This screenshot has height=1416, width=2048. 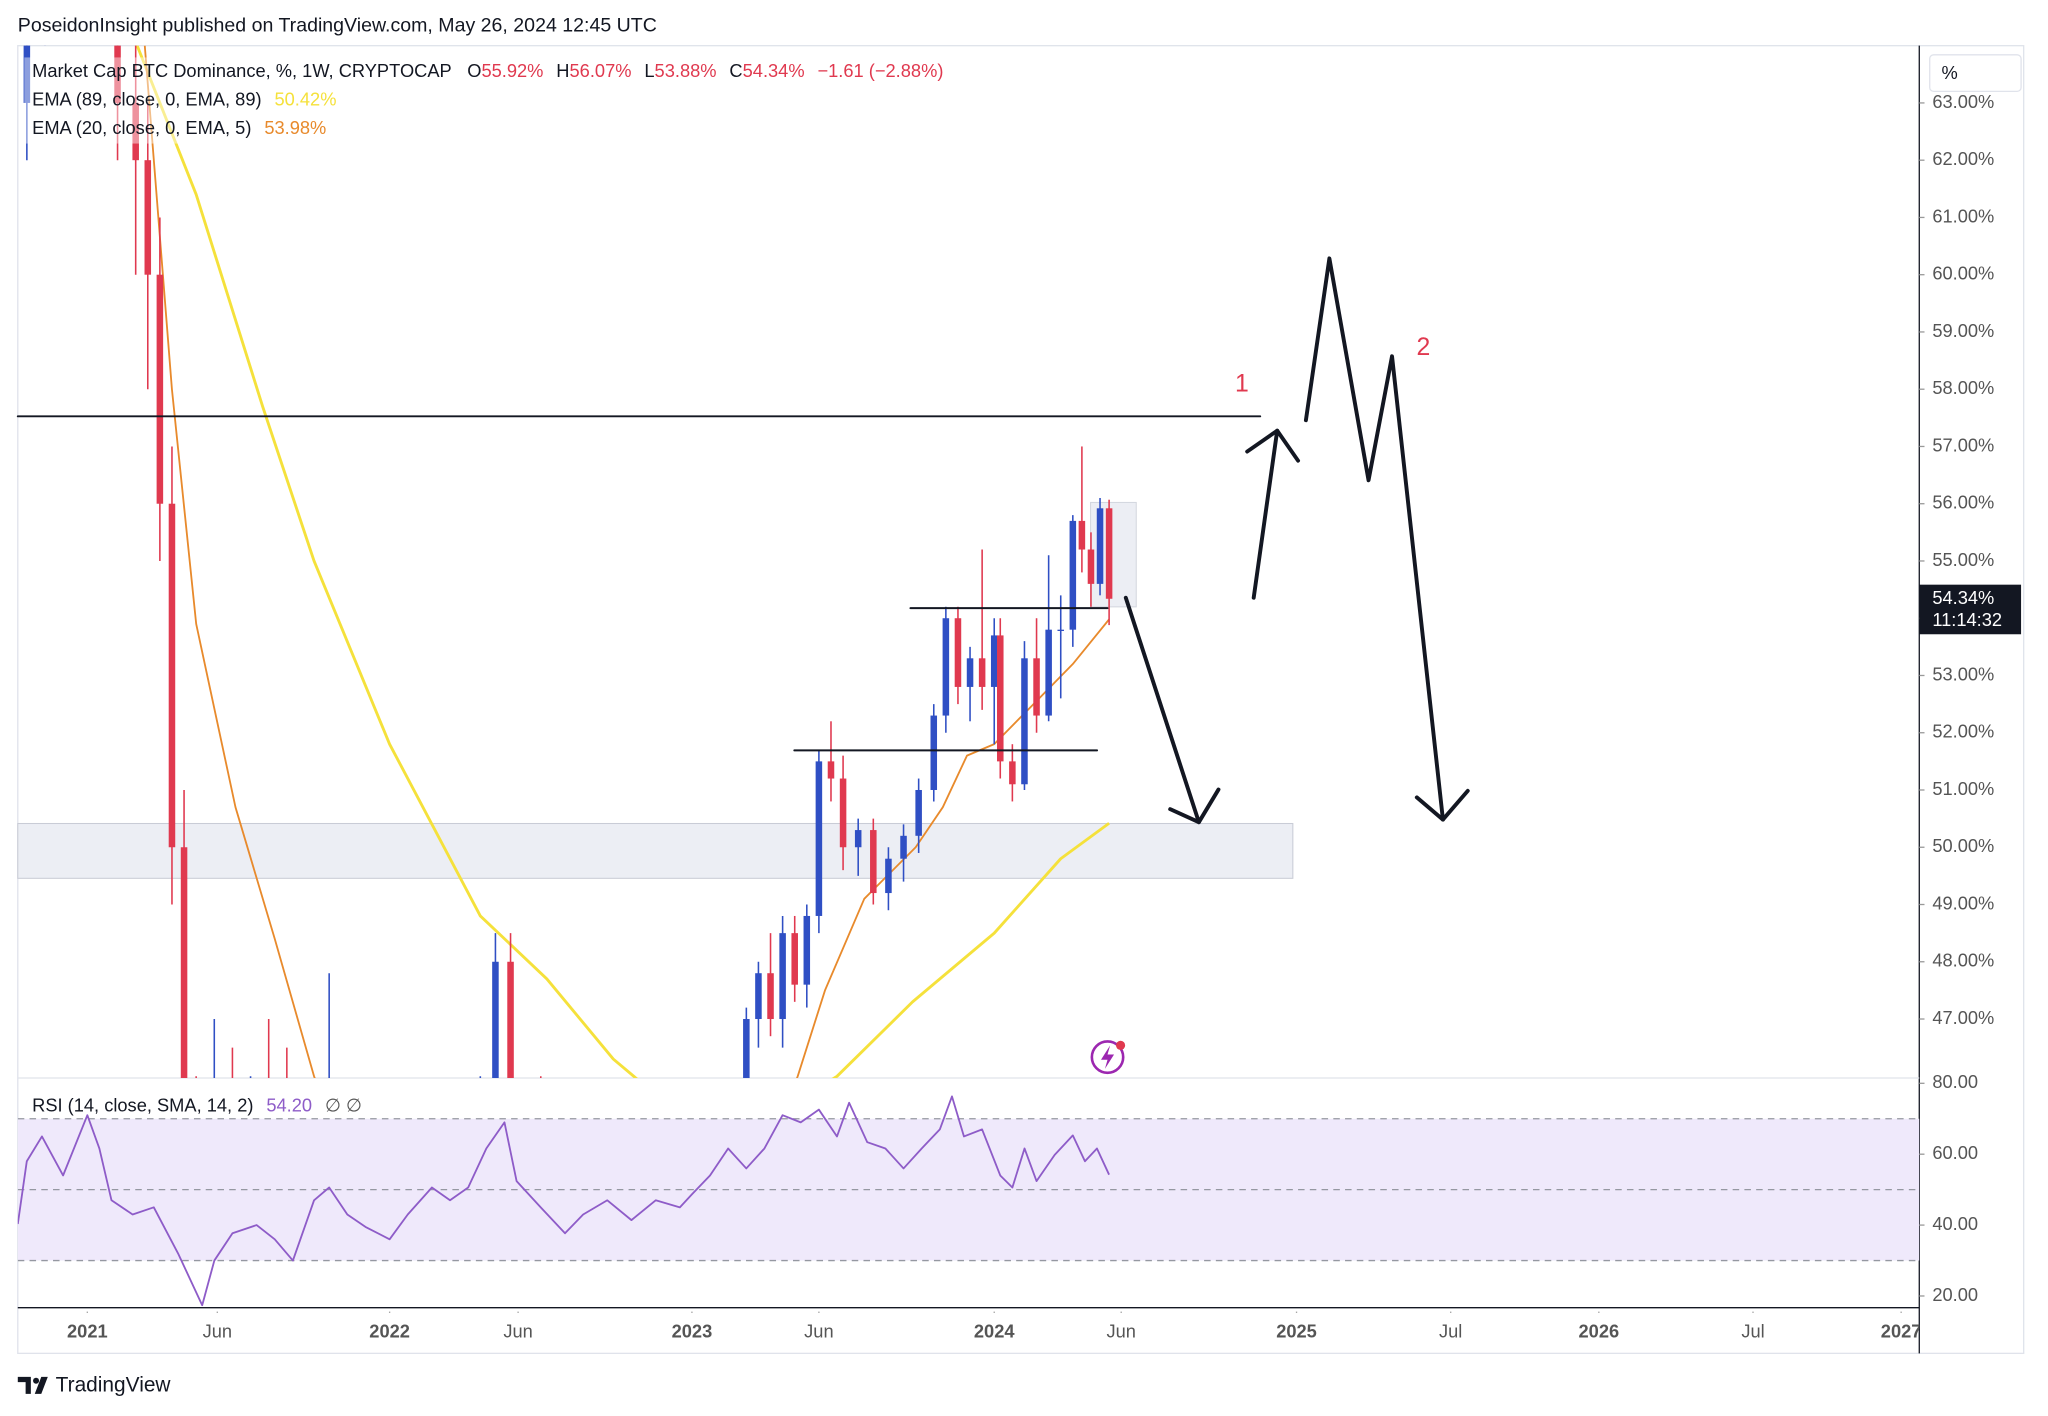 What do you see at coordinates (1975, 73) in the screenshot?
I see `axis-unit-button` at bounding box center [1975, 73].